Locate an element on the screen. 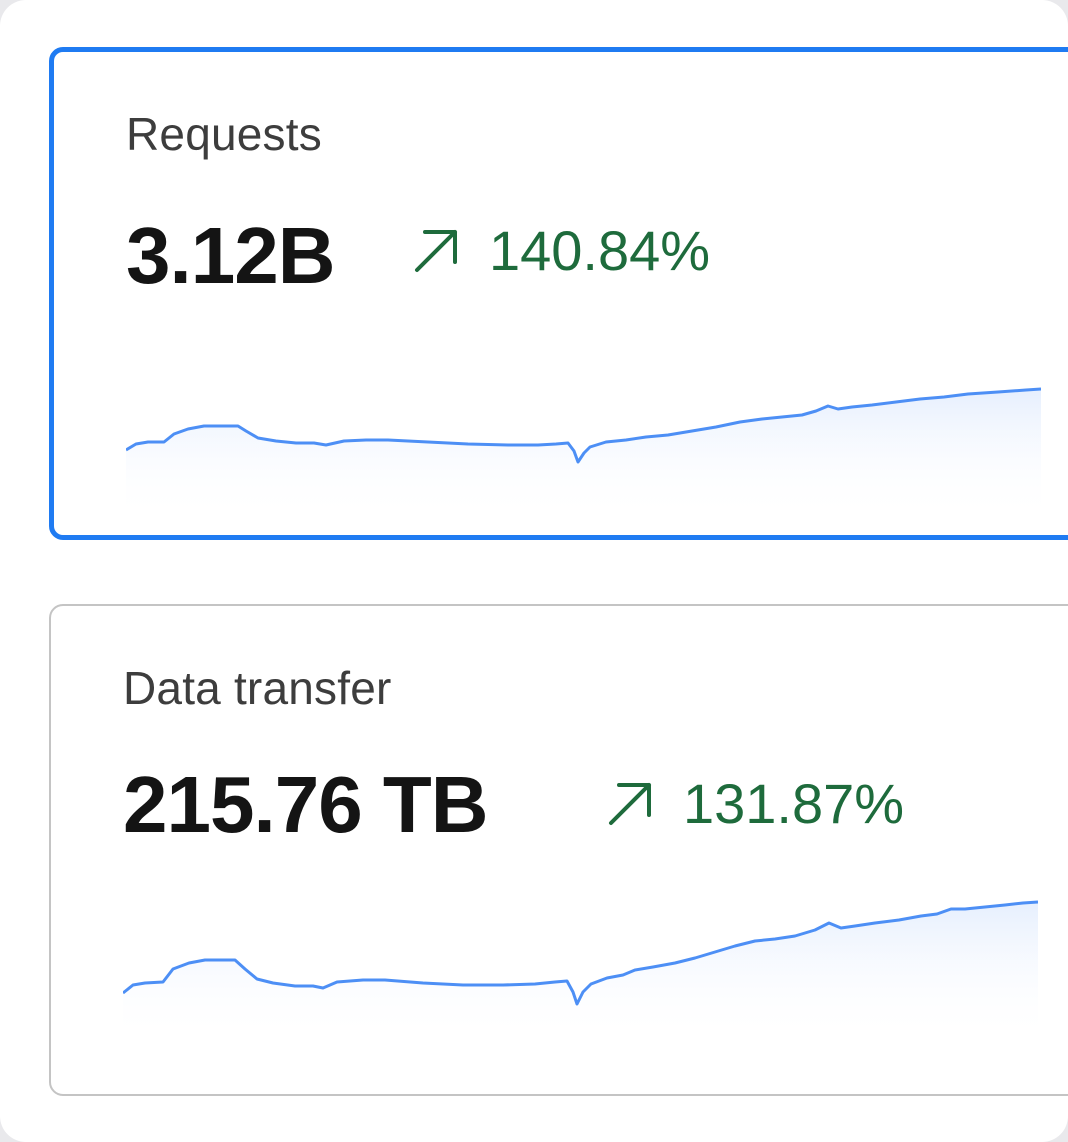  data-transfer-sparkline is located at coordinates (580, 970).